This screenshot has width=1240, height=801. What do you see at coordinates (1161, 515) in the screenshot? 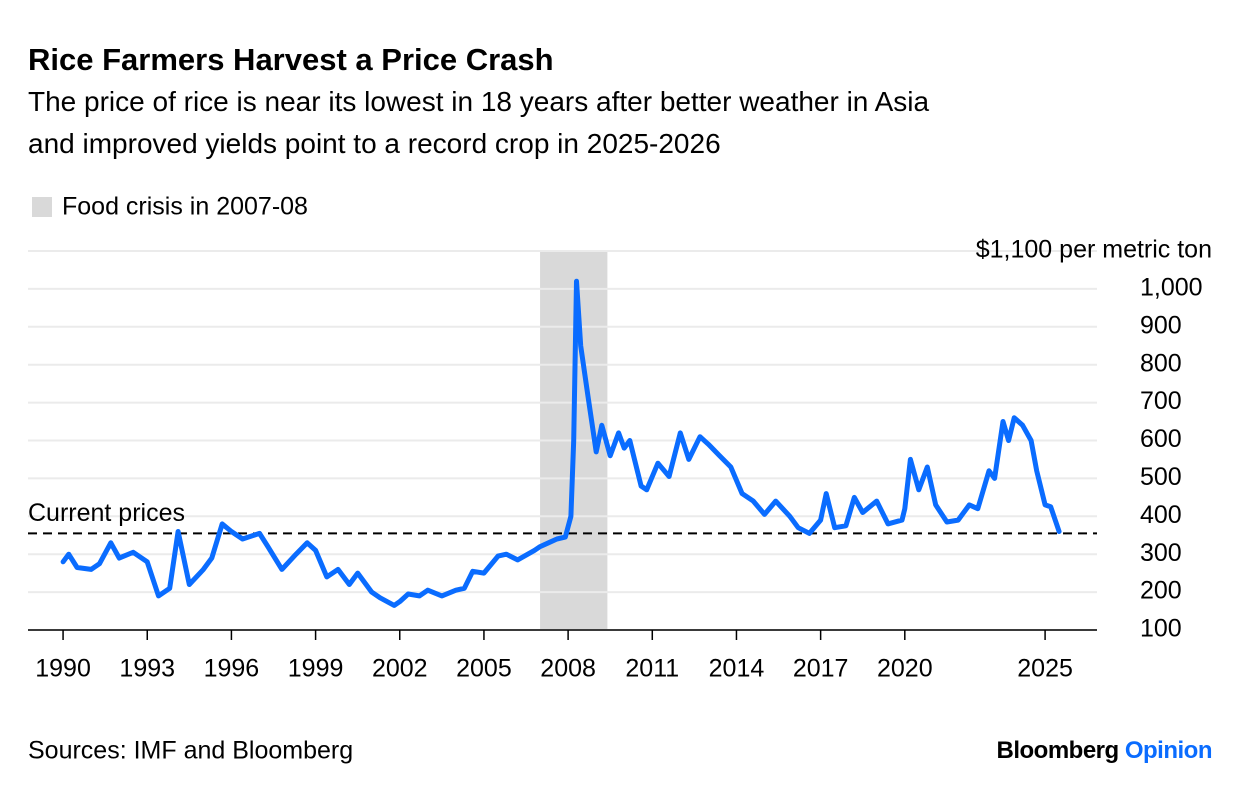
I see `y-tick-label: 400` at bounding box center [1161, 515].